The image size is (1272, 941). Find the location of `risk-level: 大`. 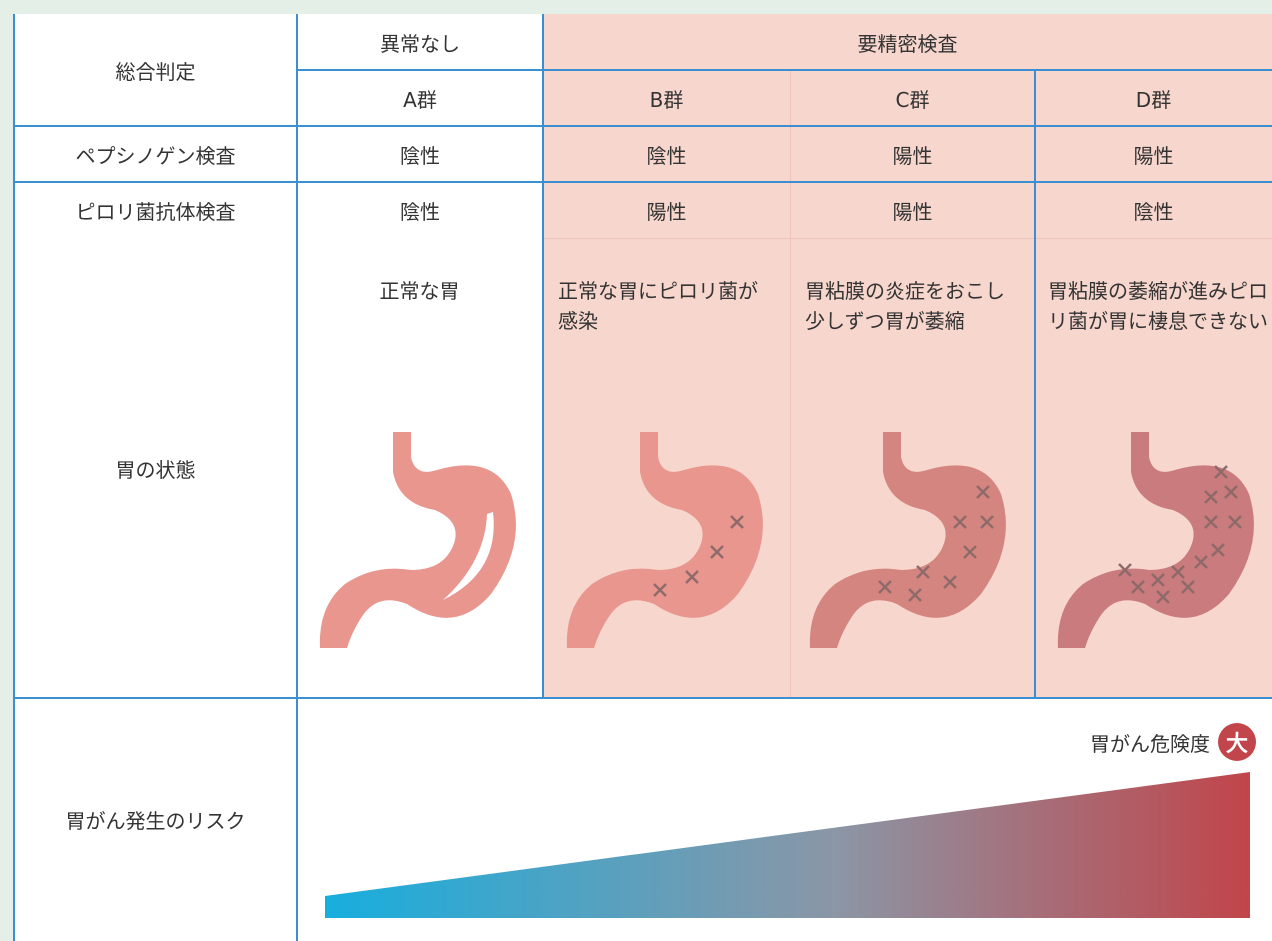

risk-level: 大 is located at coordinates (1236, 744).